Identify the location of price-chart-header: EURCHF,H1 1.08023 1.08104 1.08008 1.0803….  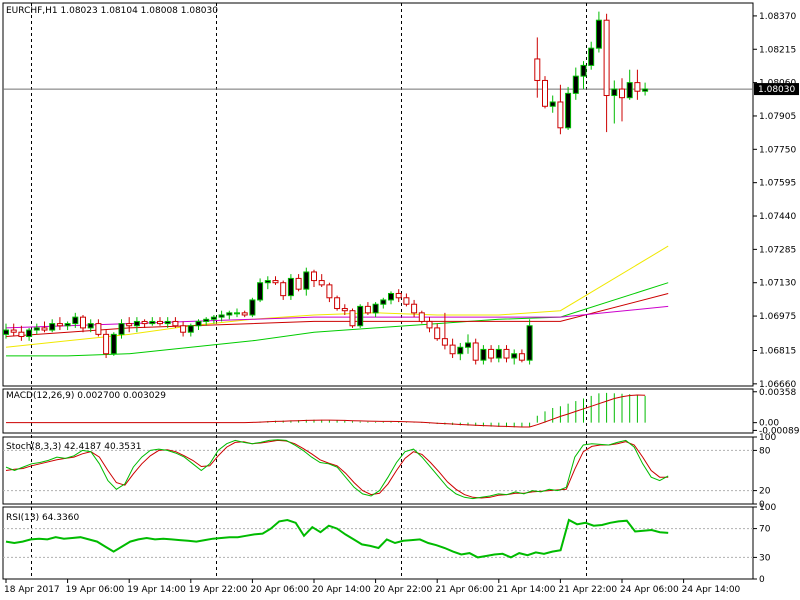
(112, 11).